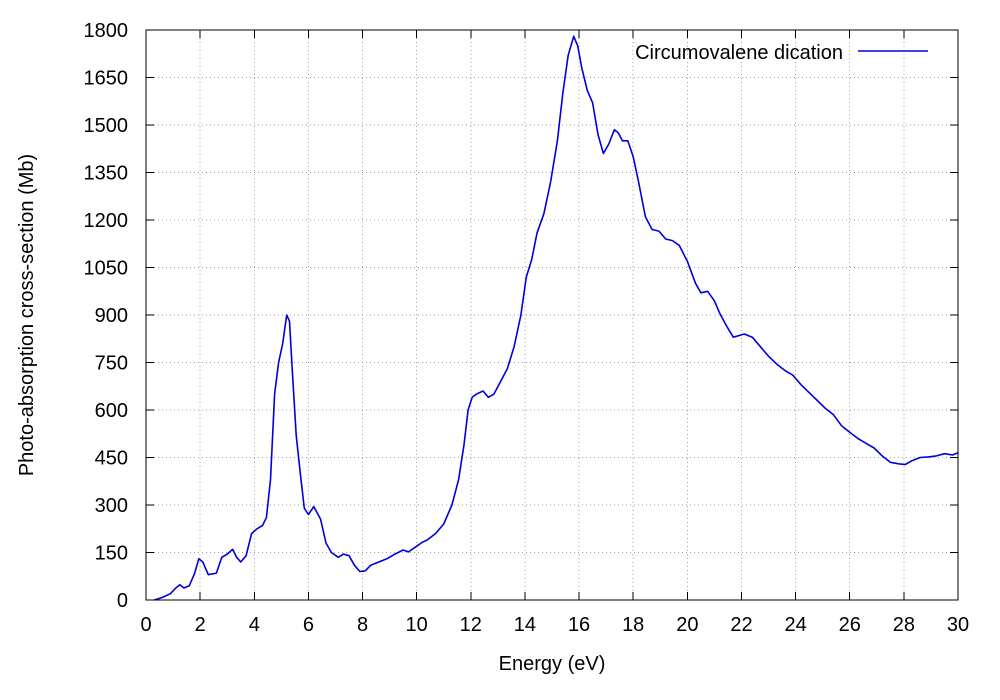 The image size is (1000, 700). I want to click on x-tick-label: 2, so click(200, 625).